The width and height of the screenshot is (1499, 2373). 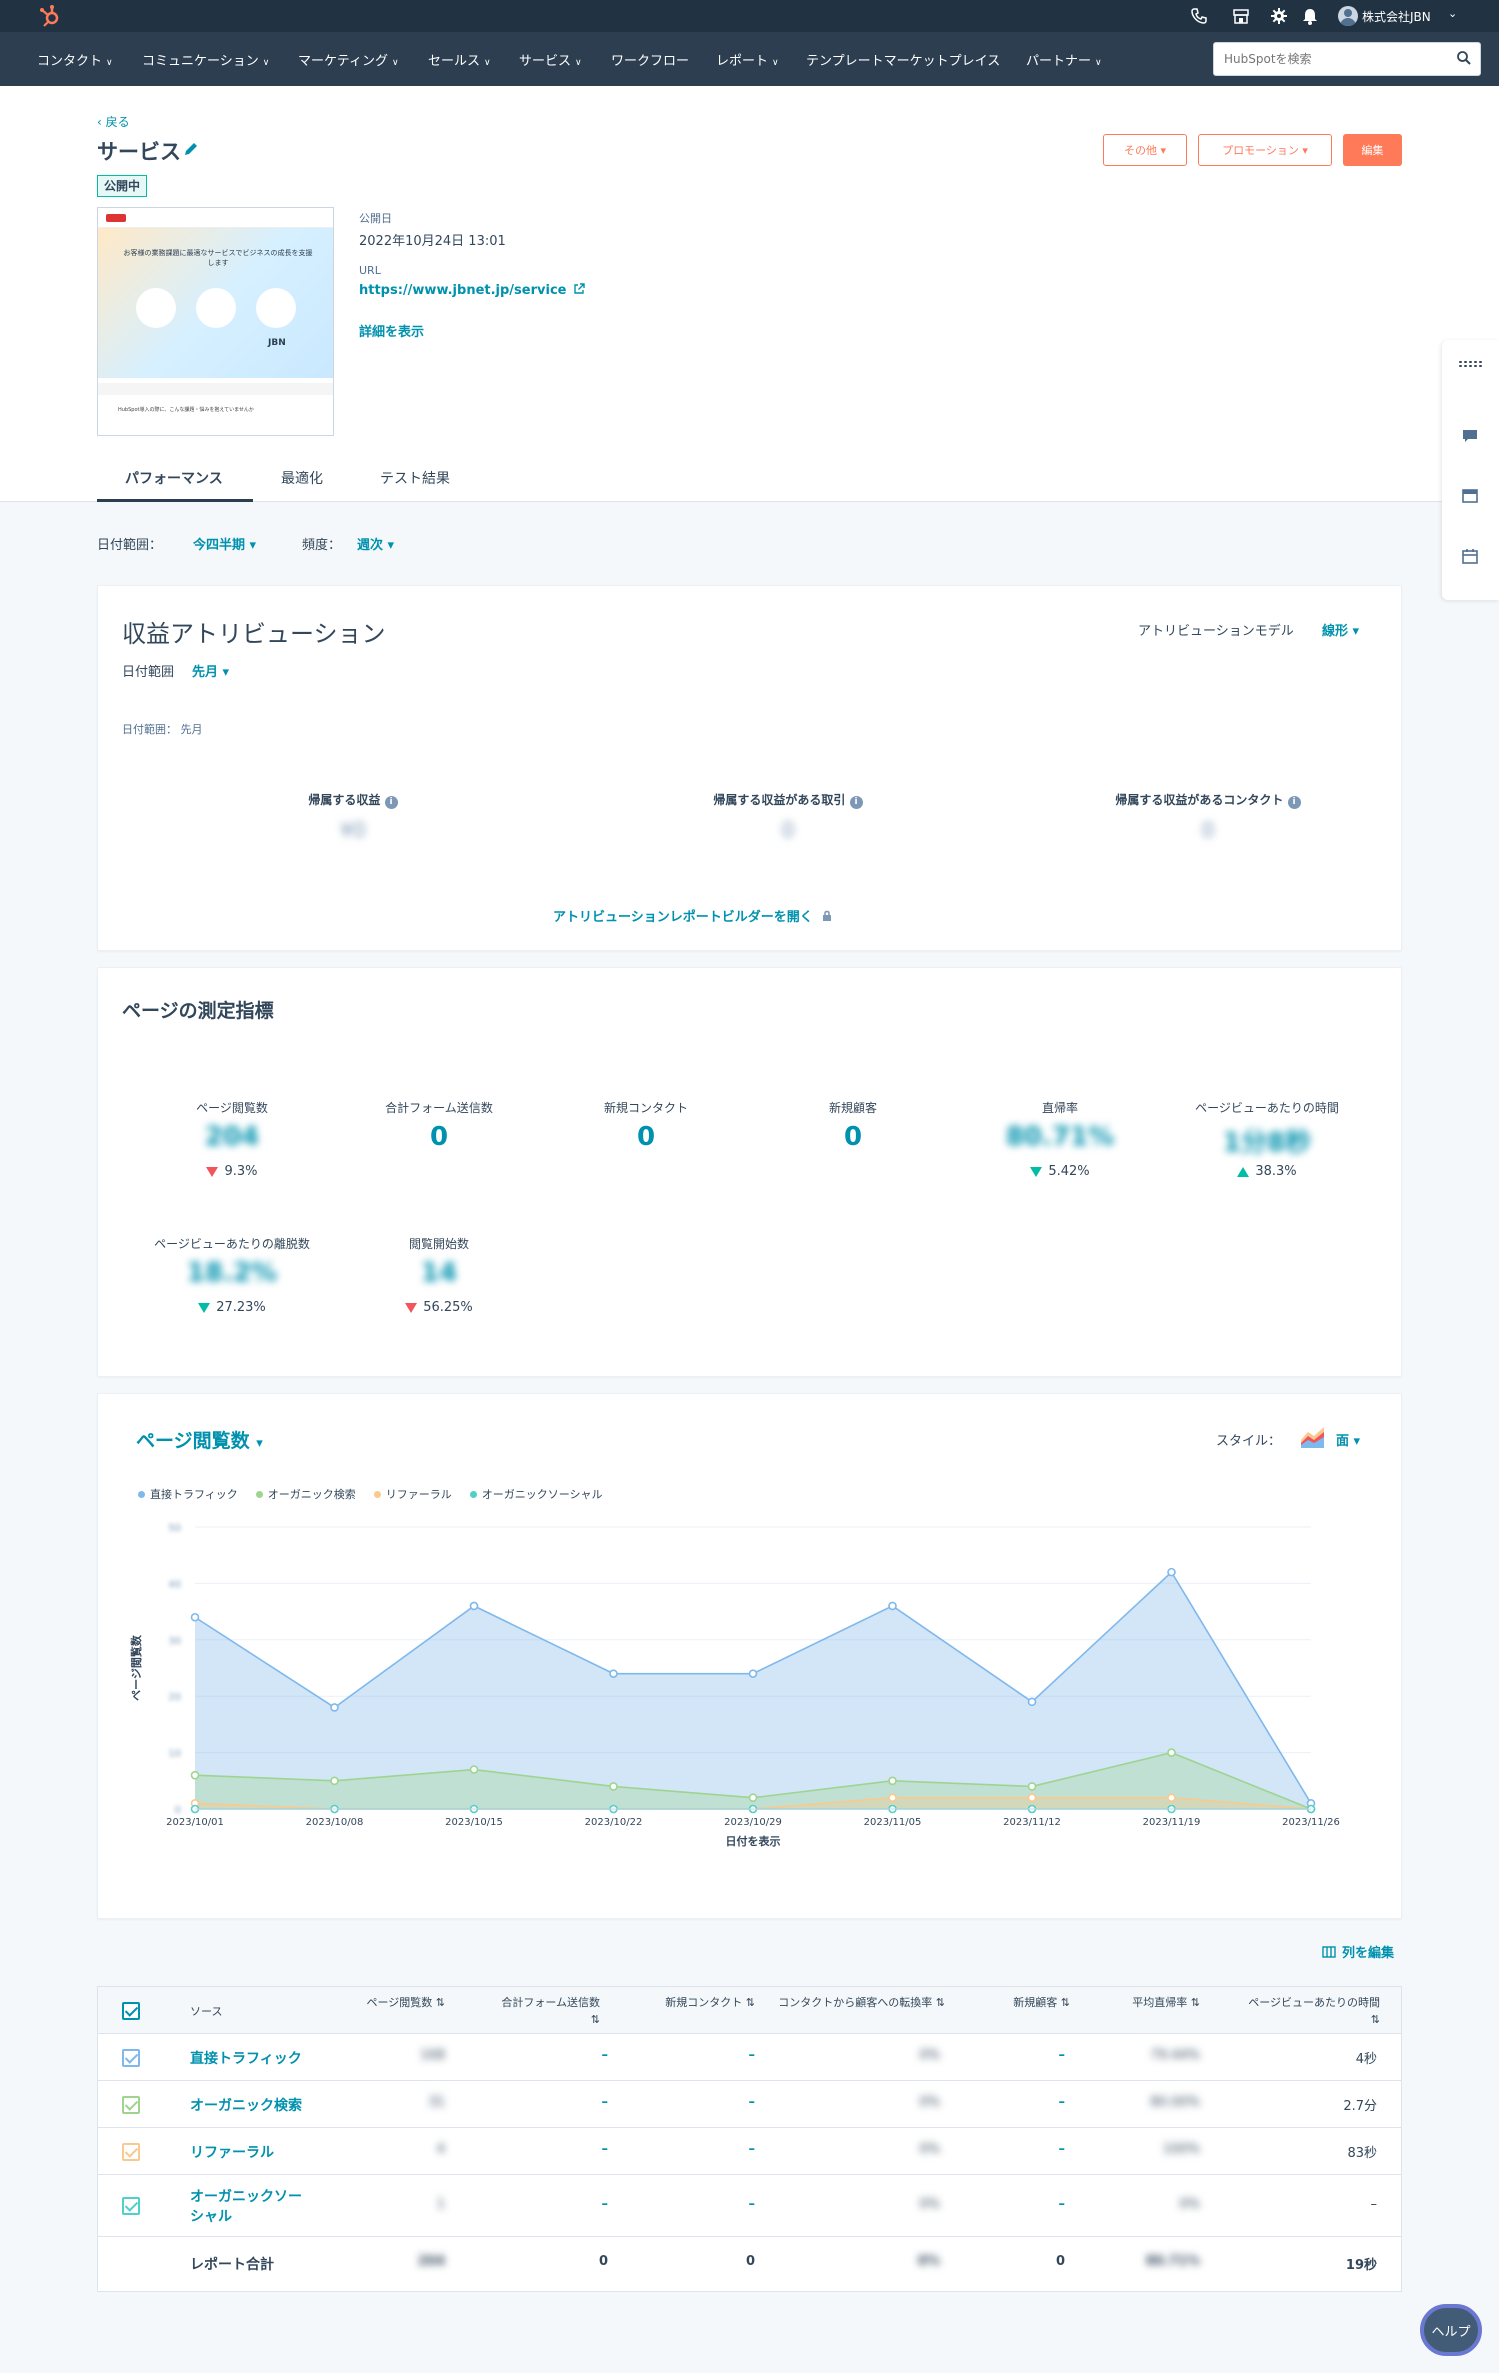 I want to click on total-bounce-rate: 80.71%, so click(x=1172, y=2261).